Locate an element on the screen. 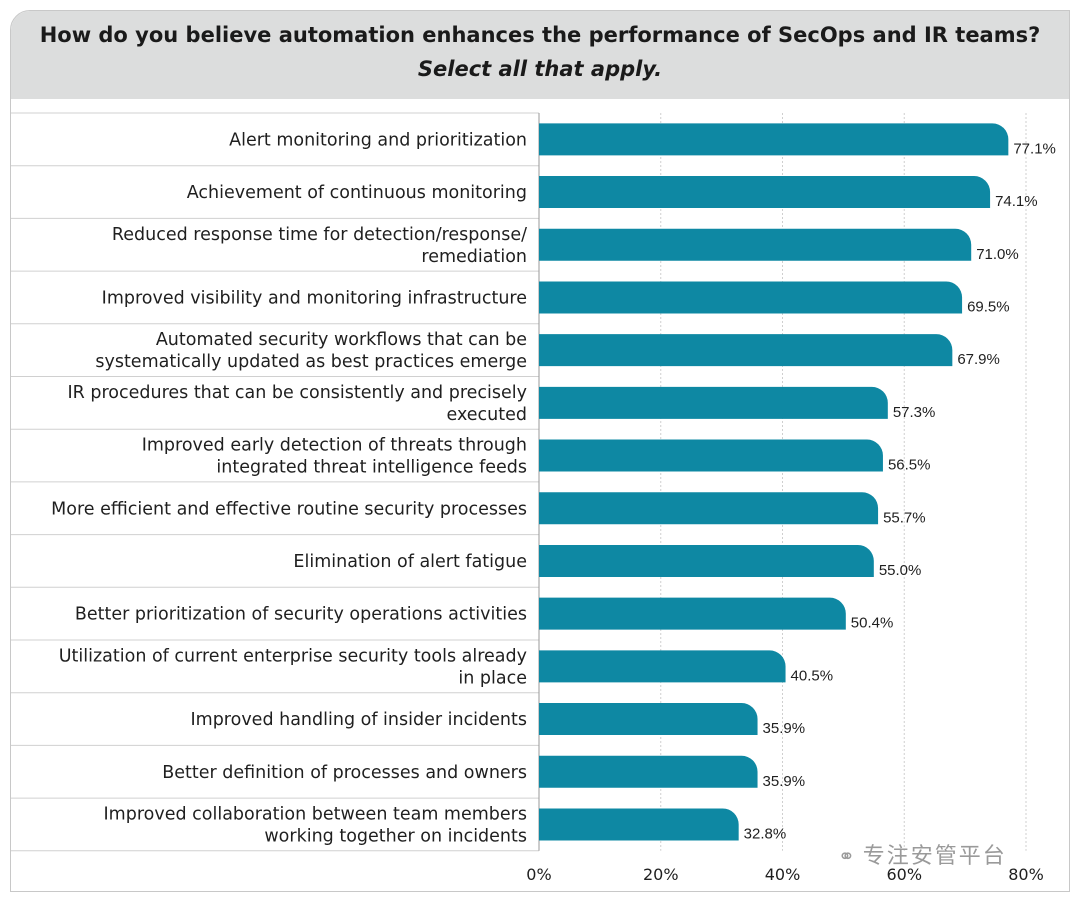  x-tick-label: 40% is located at coordinates (783, 874).